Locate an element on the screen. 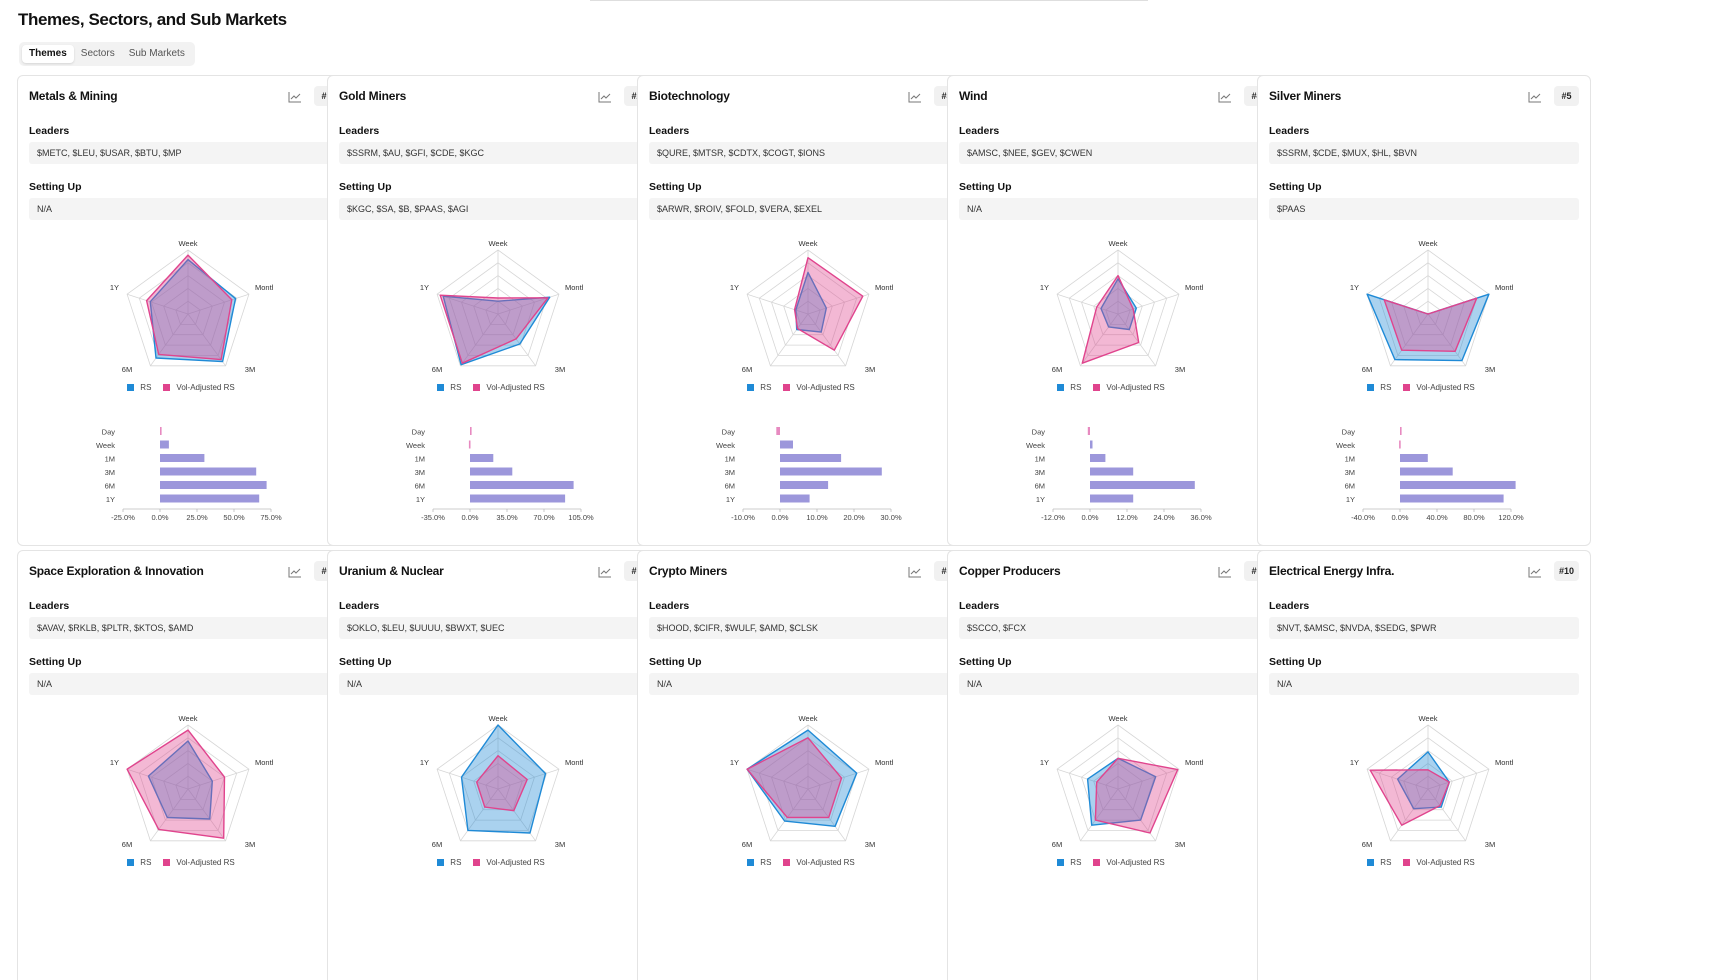  setting-up-label: Setting Up is located at coordinates (55, 187).